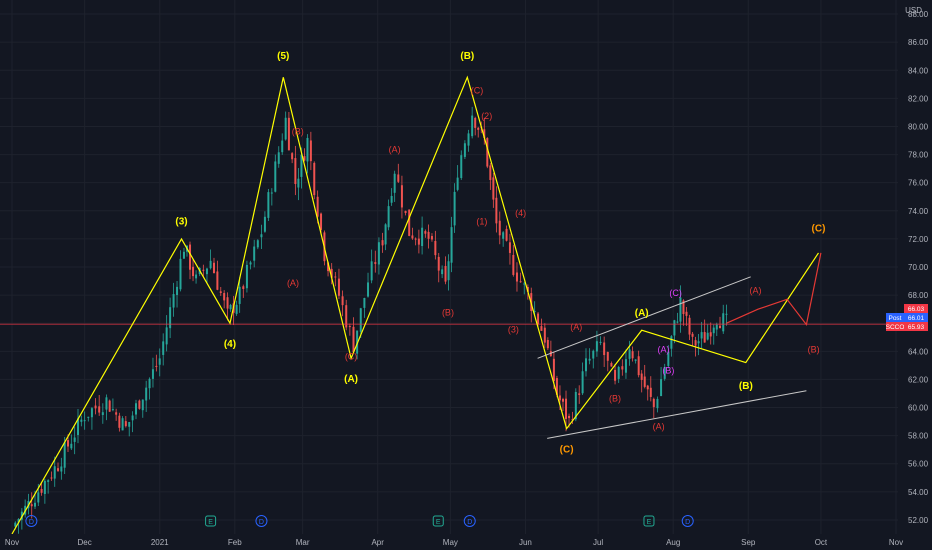 The width and height of the screenshot is (932, 550). I want to click on price-tick-label: 56.00, so click(918, 464).